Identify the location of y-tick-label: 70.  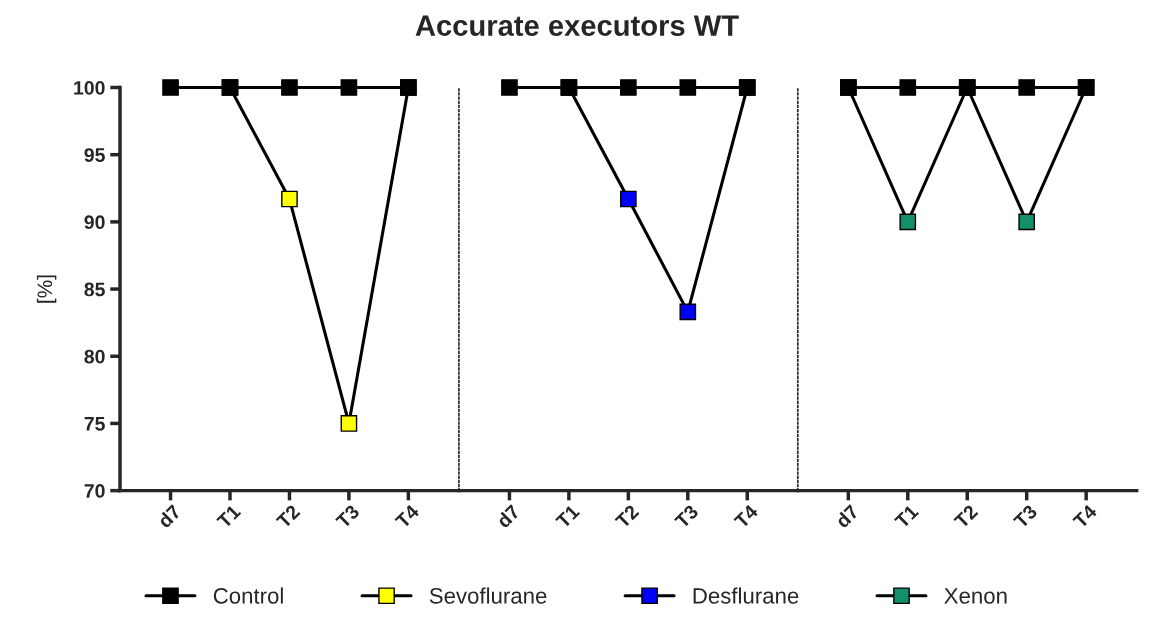
(94, 491).